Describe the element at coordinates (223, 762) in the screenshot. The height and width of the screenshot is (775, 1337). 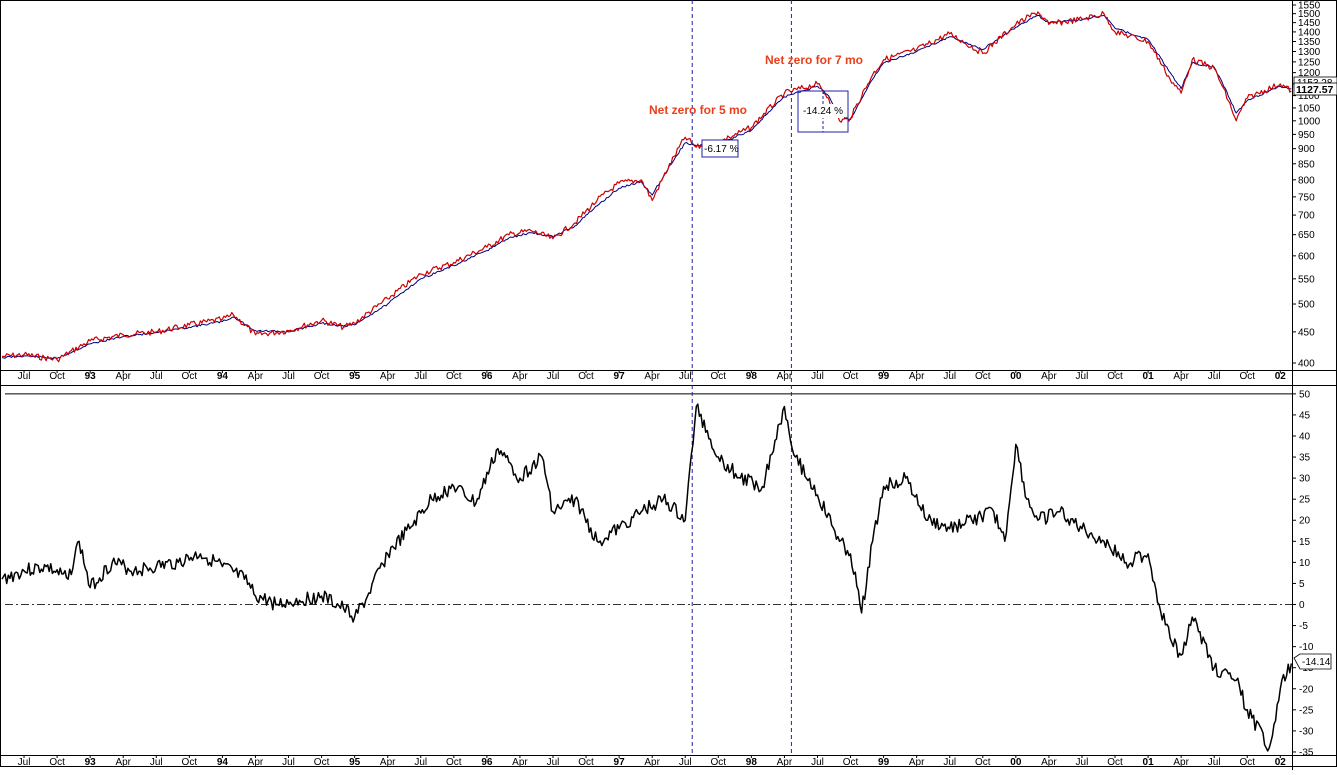
I see `x-tick-label-bottom: 94` at that location.